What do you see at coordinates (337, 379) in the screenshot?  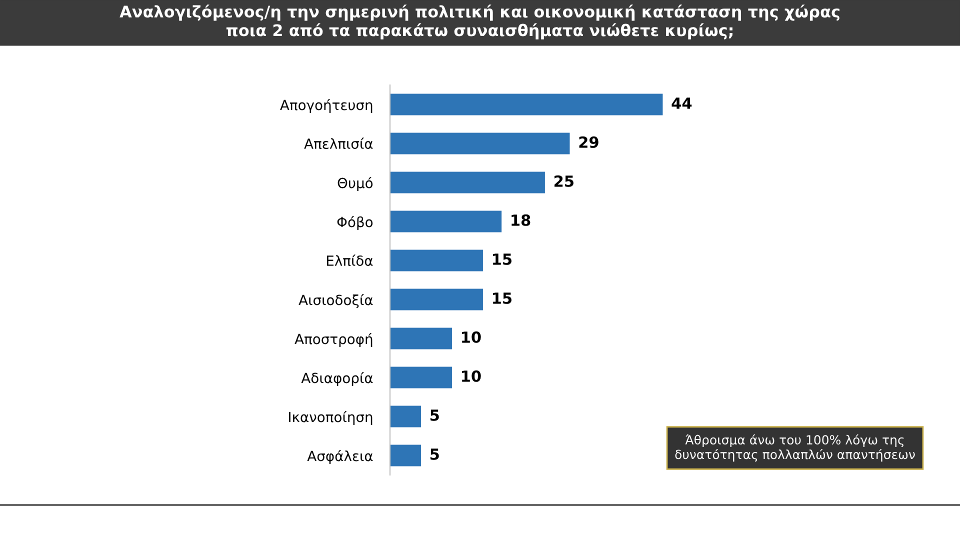 I see `y-tick-label: Αδιαφορία` at bounding box center [337, 379].